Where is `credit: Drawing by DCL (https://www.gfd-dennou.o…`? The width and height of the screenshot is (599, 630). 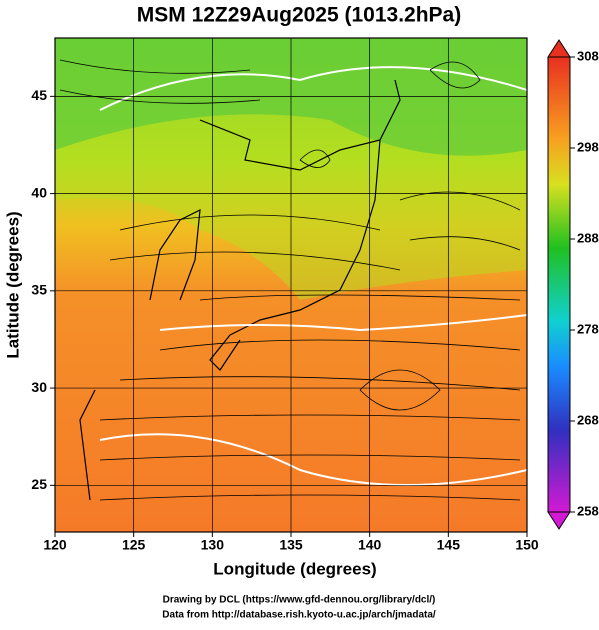 credit: Drawing by DCL (https://www.gfd-dennou.o… is located at coordinates (299, 600).